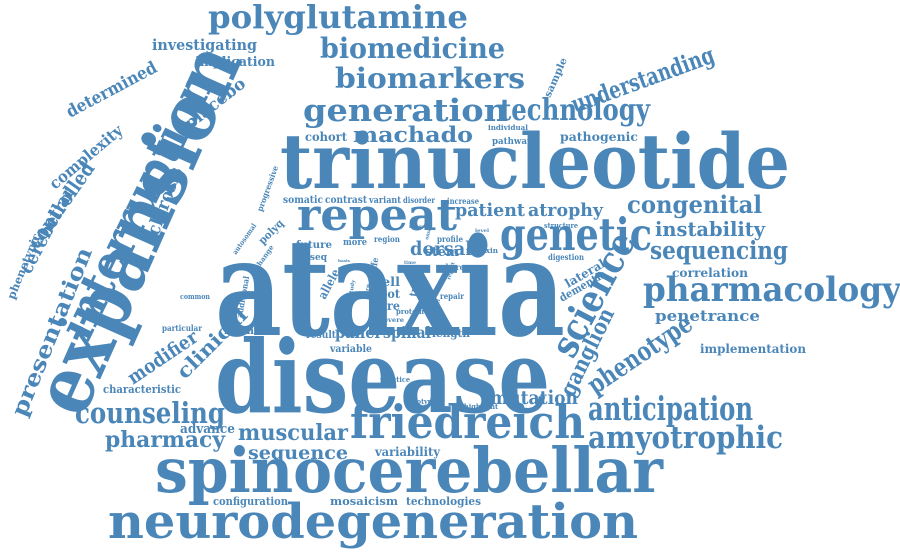 The image size is (900, 558). What do you see at coordinates (599, 137) in the screenshot?
I see `word-pathogenic: pathogenic` at bounding box center [599, 137].